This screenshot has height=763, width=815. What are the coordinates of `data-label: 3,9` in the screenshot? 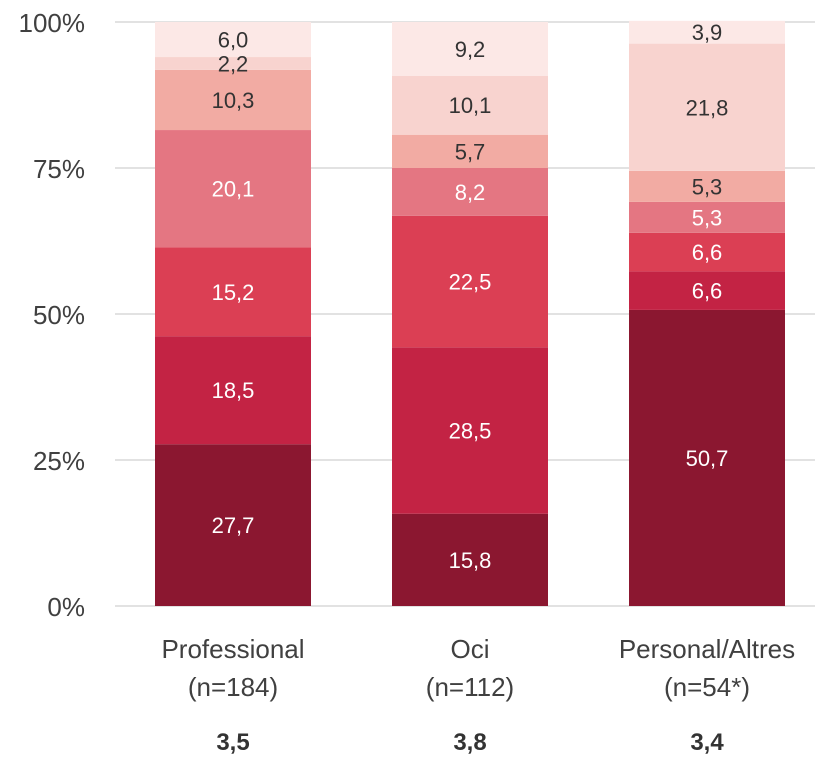 It's located at (707, 32).